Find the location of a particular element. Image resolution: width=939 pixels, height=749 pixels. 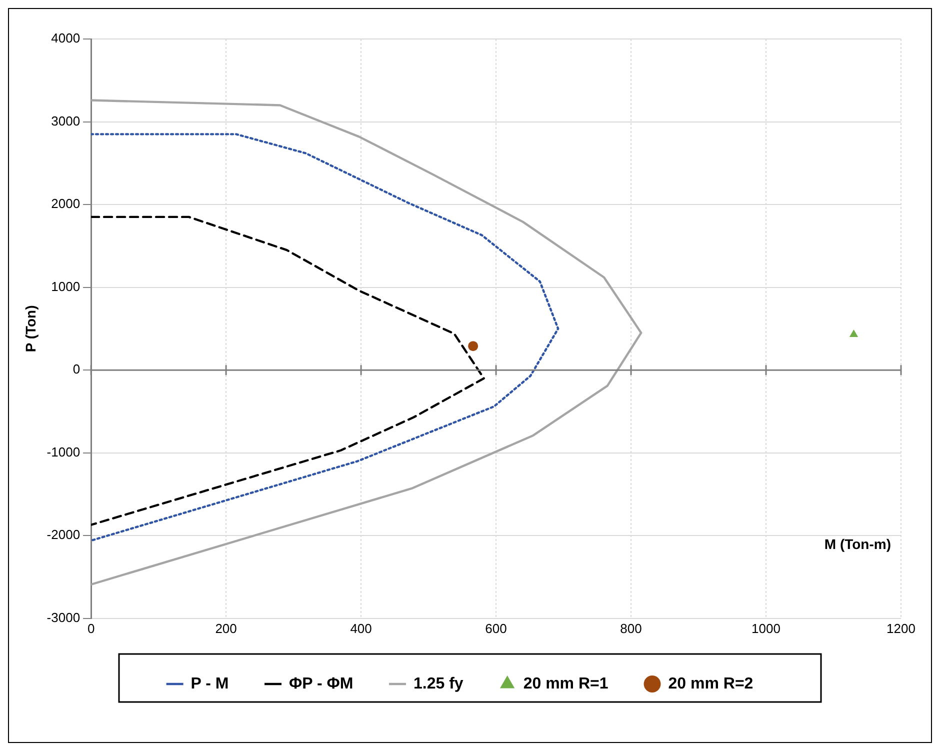

y-tick-label: 0 is located at coordinates (76, 369).